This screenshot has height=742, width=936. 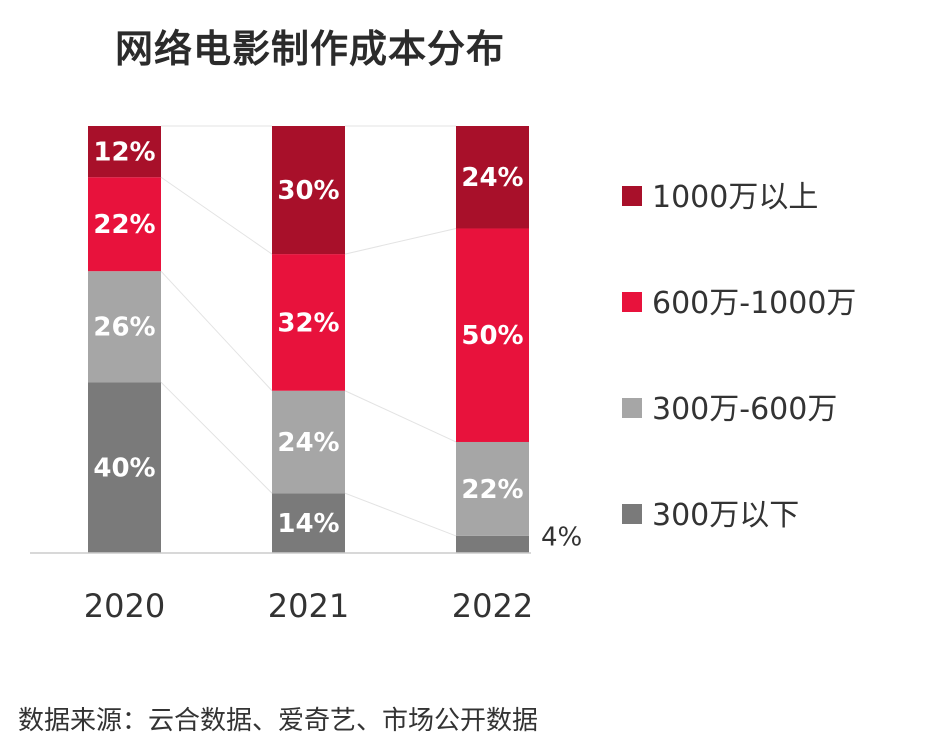 I want to click on data-label-2022-s0: 4%, so click(x=561, y=537).